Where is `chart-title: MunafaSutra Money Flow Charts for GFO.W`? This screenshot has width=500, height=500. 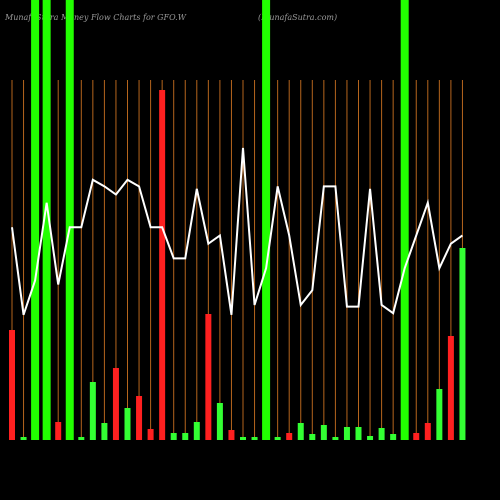 chart-title: MunafaSutra Money Flow Charts for GFO.W is located at coordinates (95, 17).